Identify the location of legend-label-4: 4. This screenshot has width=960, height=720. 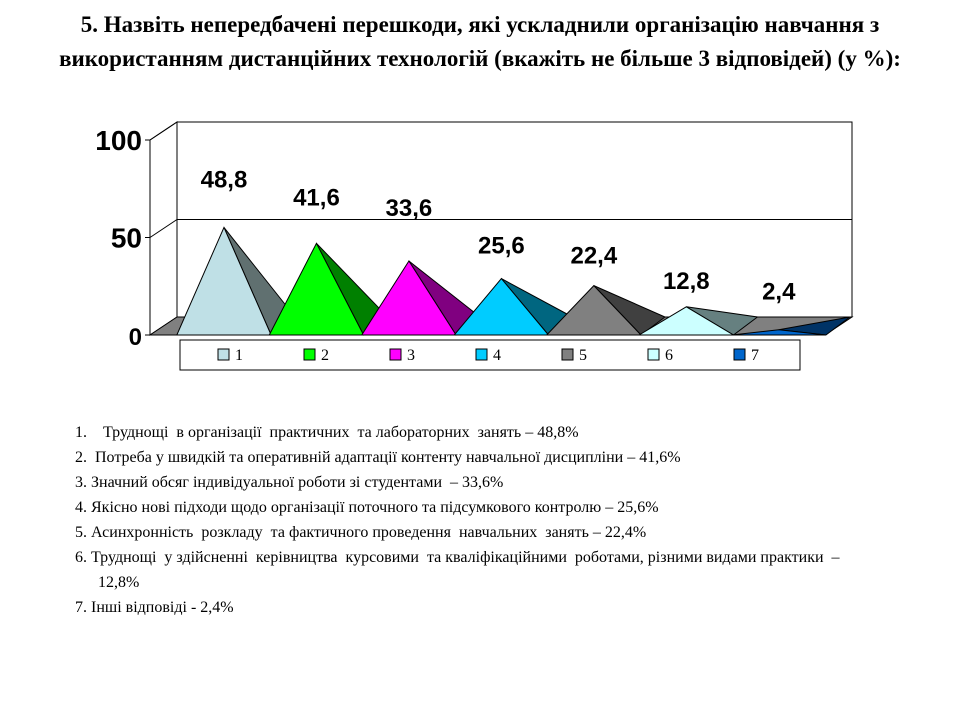
(497, 355).